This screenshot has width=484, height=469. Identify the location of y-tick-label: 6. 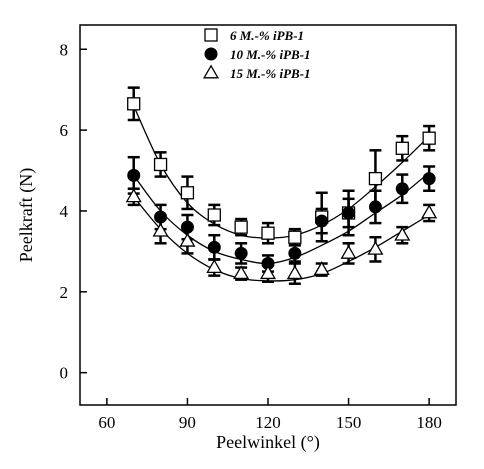
(64, 130).